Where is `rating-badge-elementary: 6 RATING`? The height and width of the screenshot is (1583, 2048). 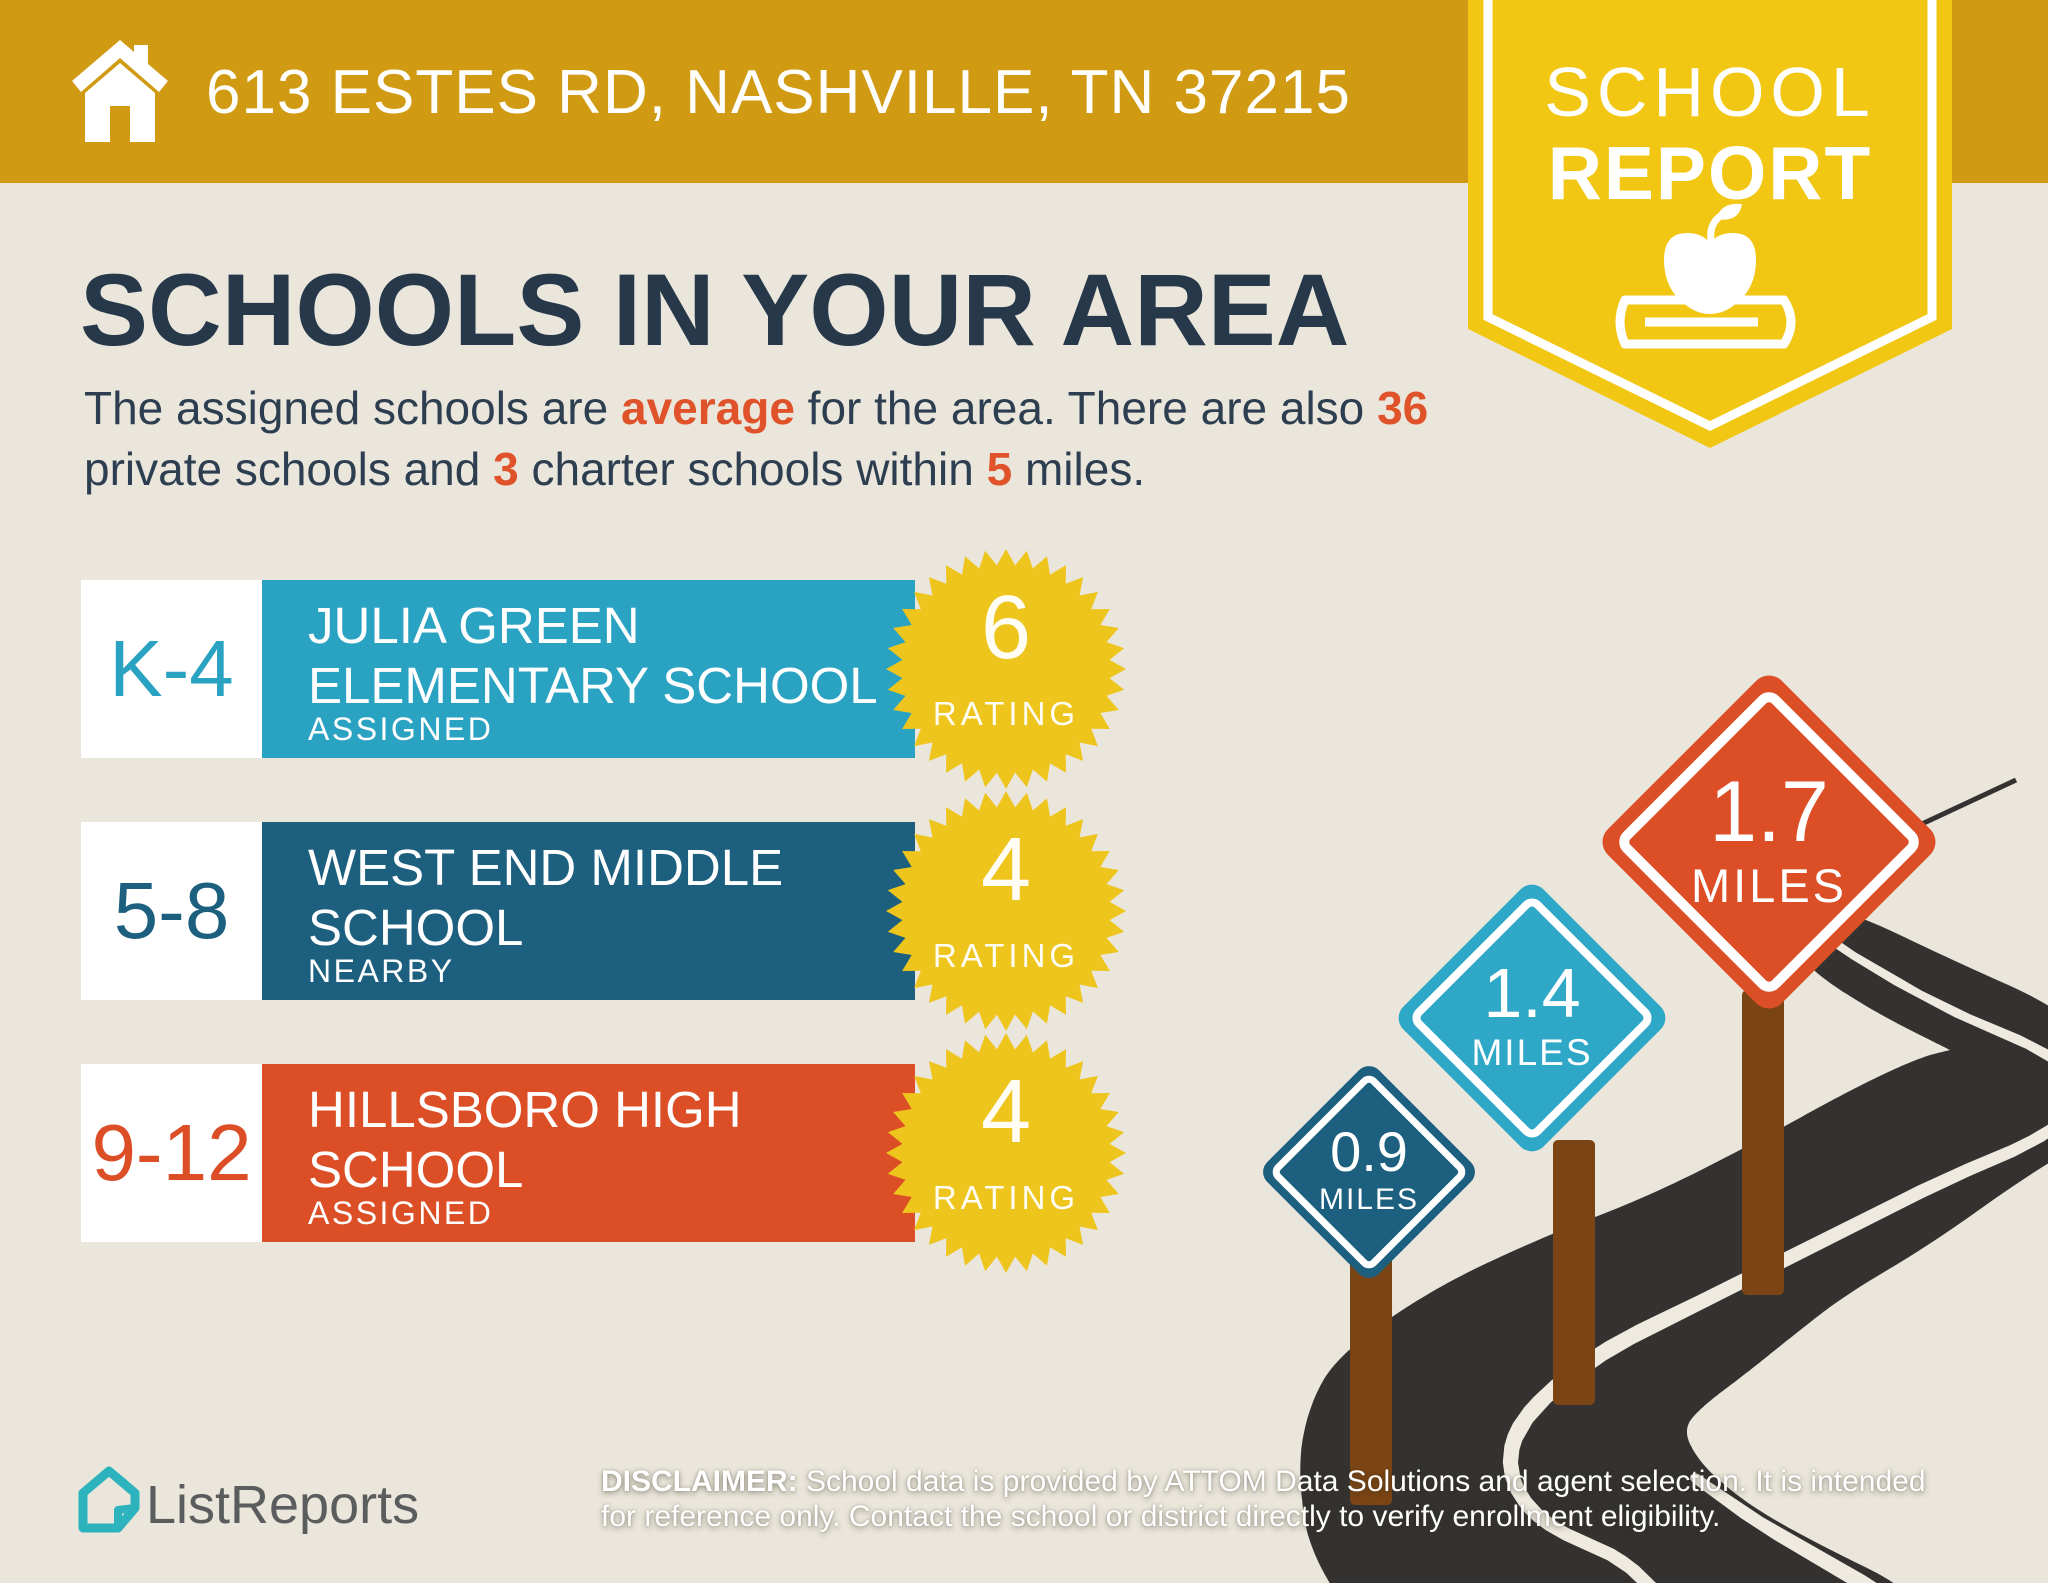 rating-badge-elementary: 6 RATING is located at coordinates (1006, 669).